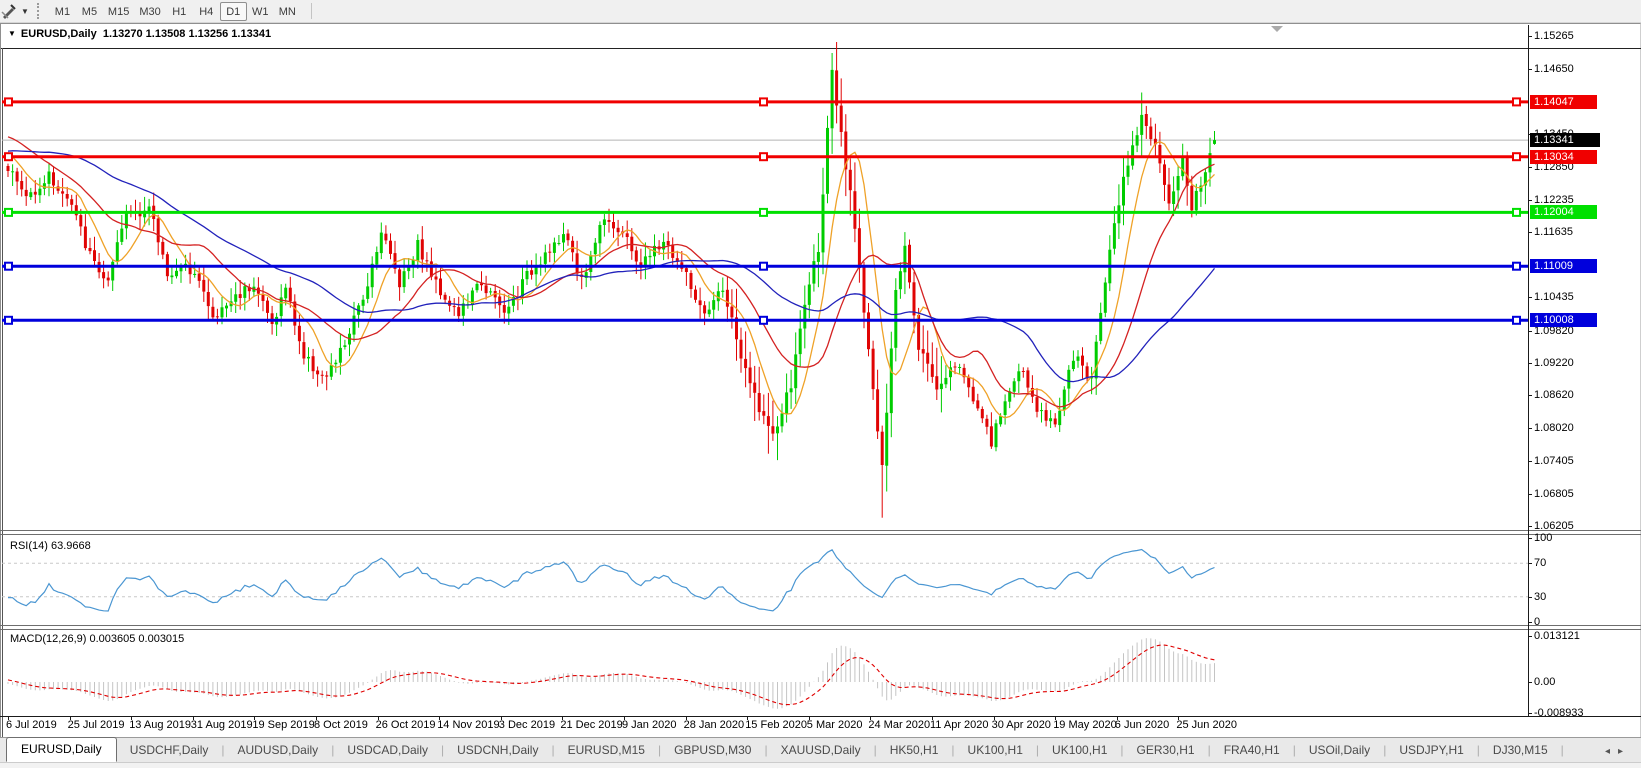  What do you see at coordinates (1206, 725) in the screenshot?
I see `date-tick-label: 25 Jun 2020` at bounding box center [1206, 725].